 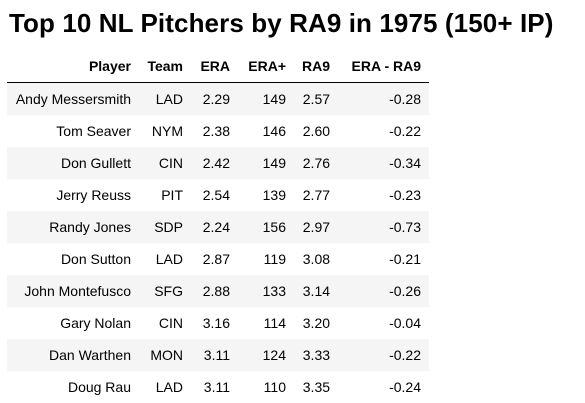 What do you see at coordinates (266, 131) in the screenshot?
I see `cell-era-plus: 146` at bounding box center [266, 131].